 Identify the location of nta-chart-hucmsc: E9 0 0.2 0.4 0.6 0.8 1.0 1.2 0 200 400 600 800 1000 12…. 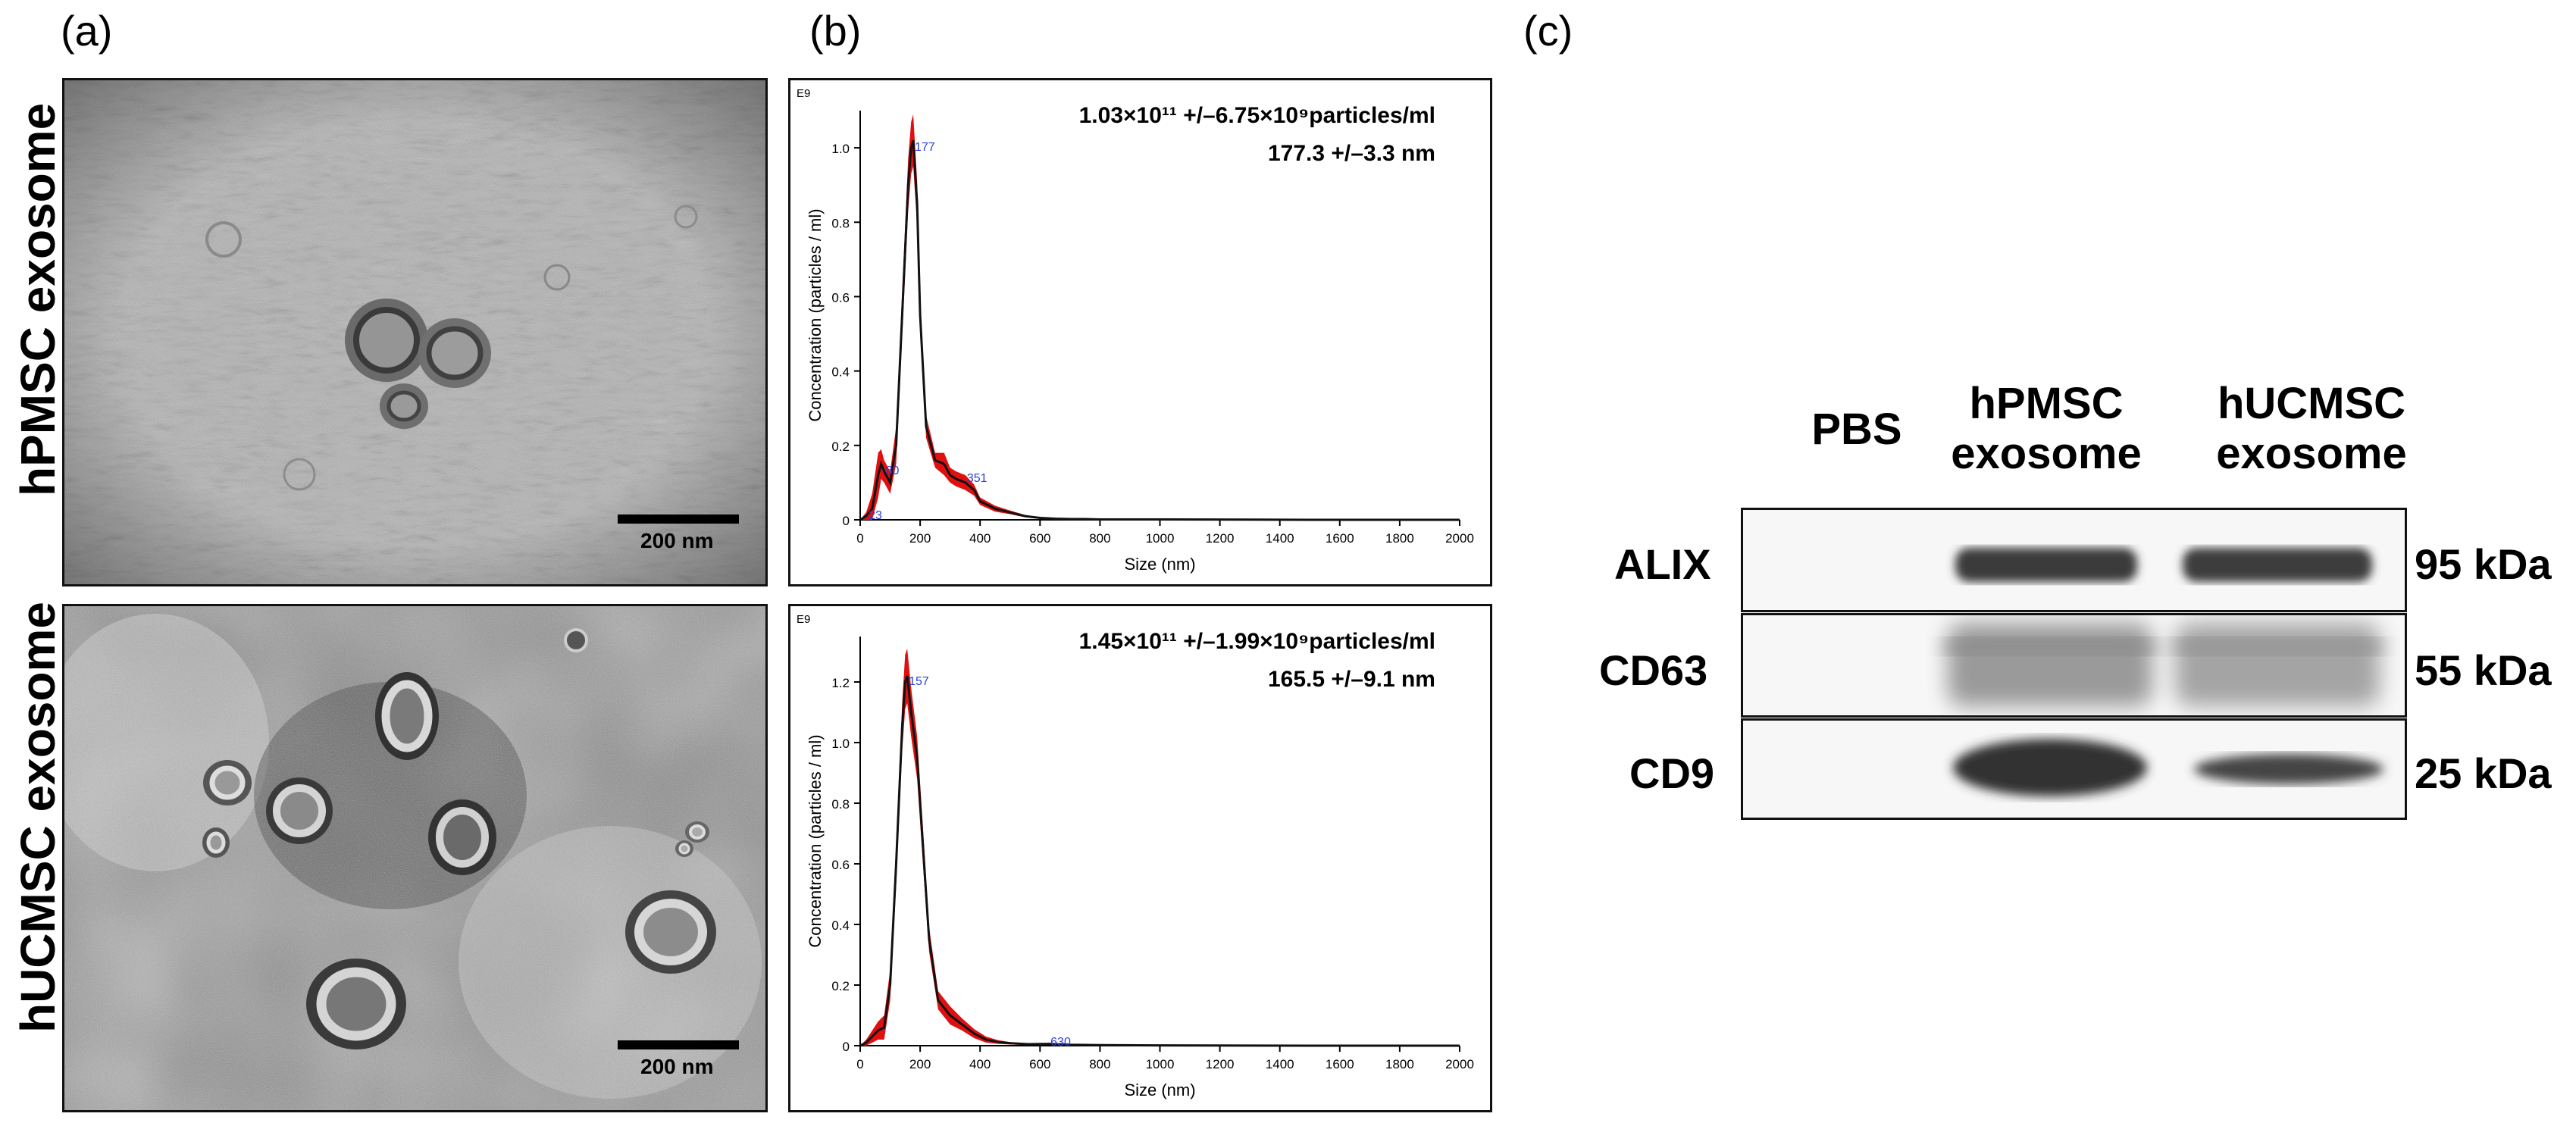
(1140, 858).